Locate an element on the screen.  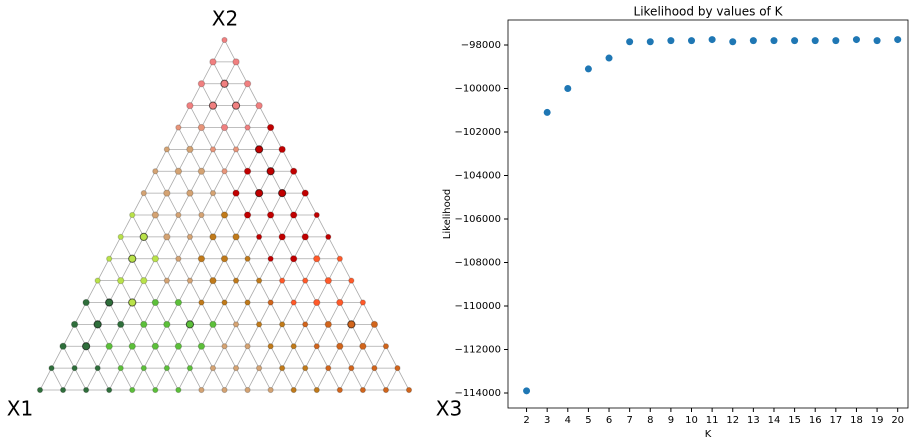
x-tick-label: 9 is located at coordinates (671, 420).